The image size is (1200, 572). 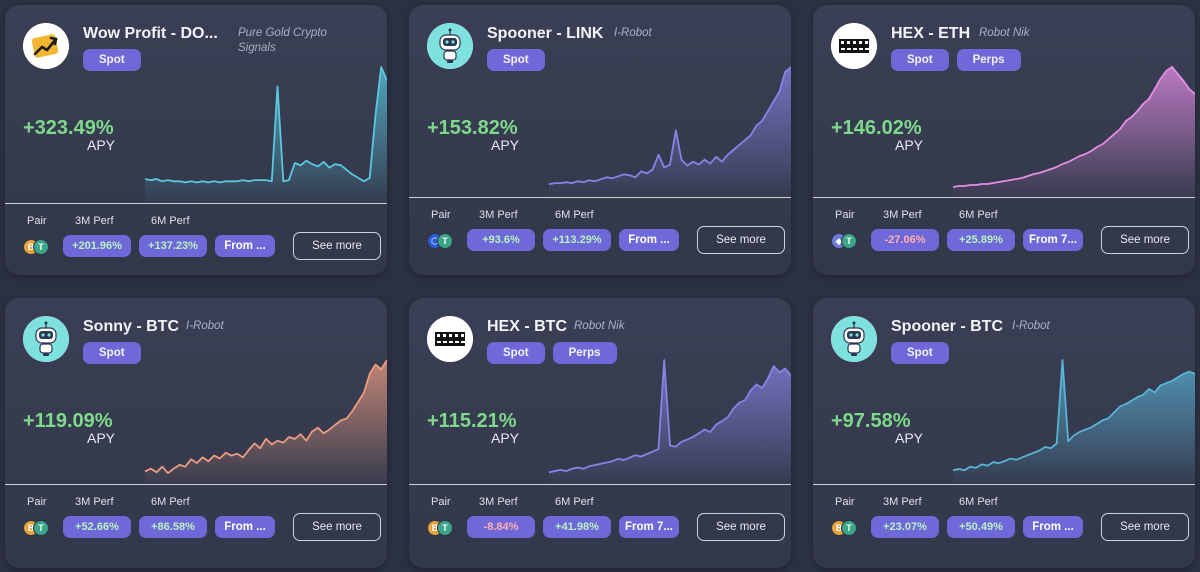 What do you see at coordinates (46, 46) in the screenshot?
I see `wow-profit-avatar` at bounding box center [46, 46].